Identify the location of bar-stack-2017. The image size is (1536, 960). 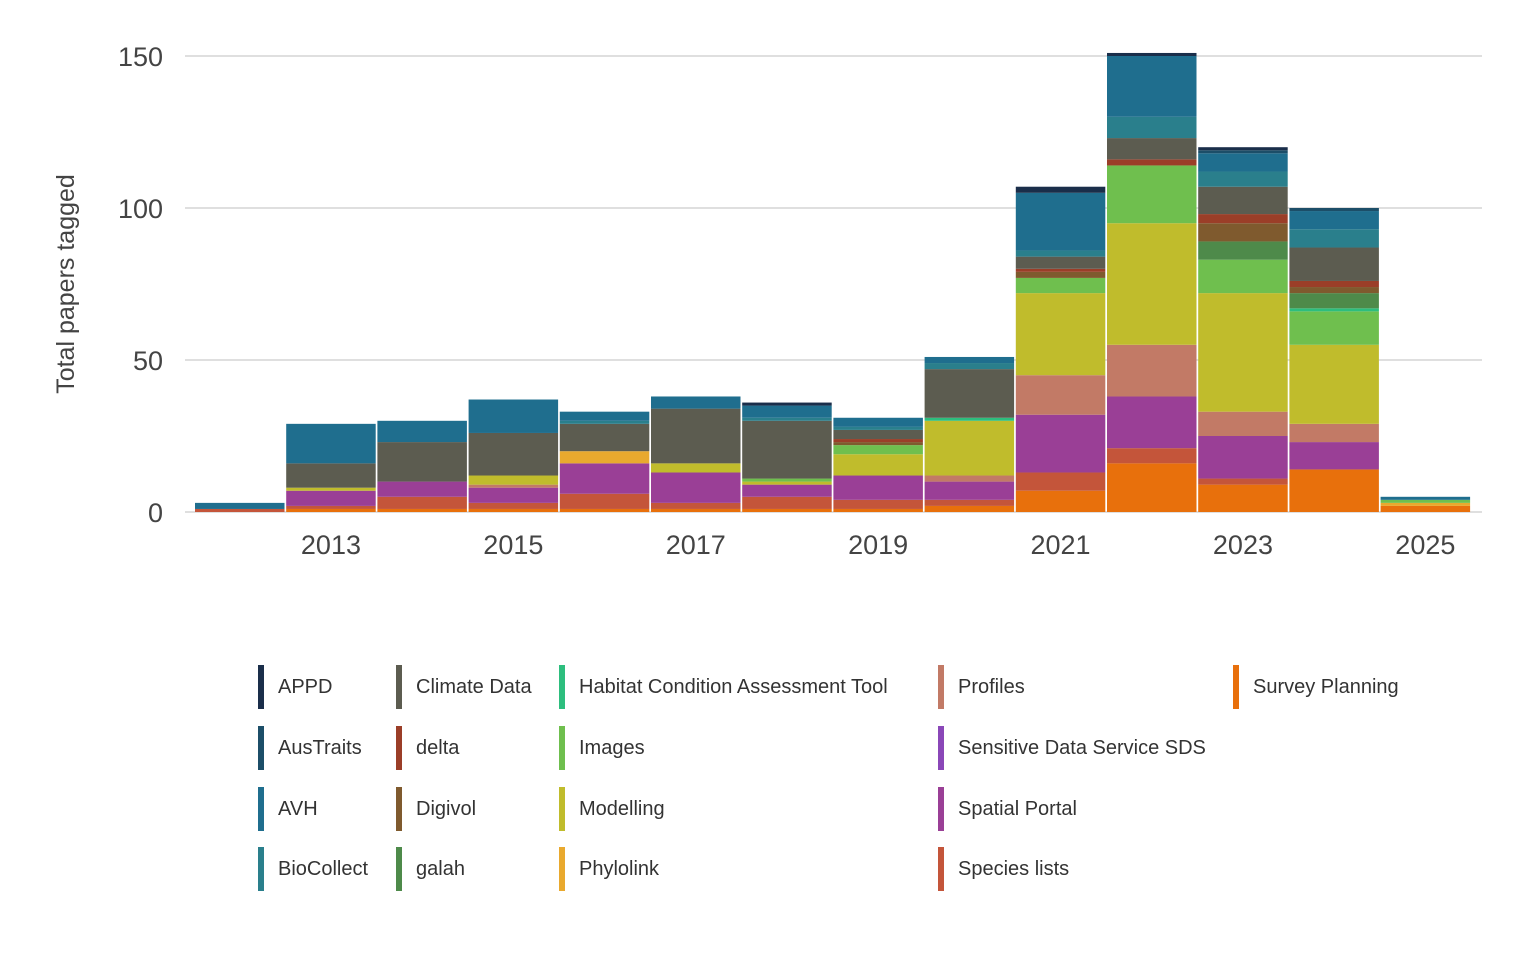
(696, 454).